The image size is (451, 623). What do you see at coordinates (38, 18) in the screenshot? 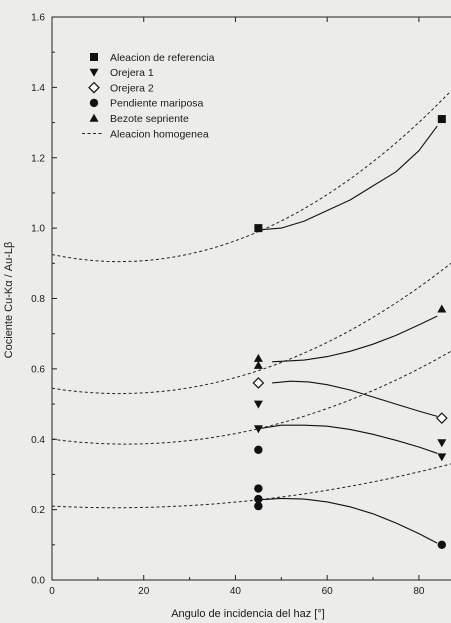
I see `y-tick-label: 1.6` at bounding box center [38, 18].